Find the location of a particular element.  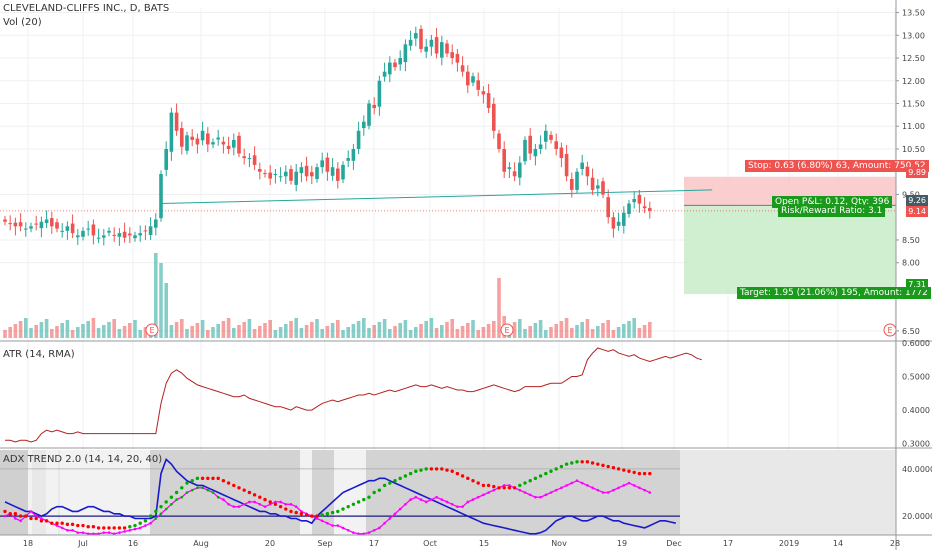

earnings-marker is located at coordinates (507, 330).